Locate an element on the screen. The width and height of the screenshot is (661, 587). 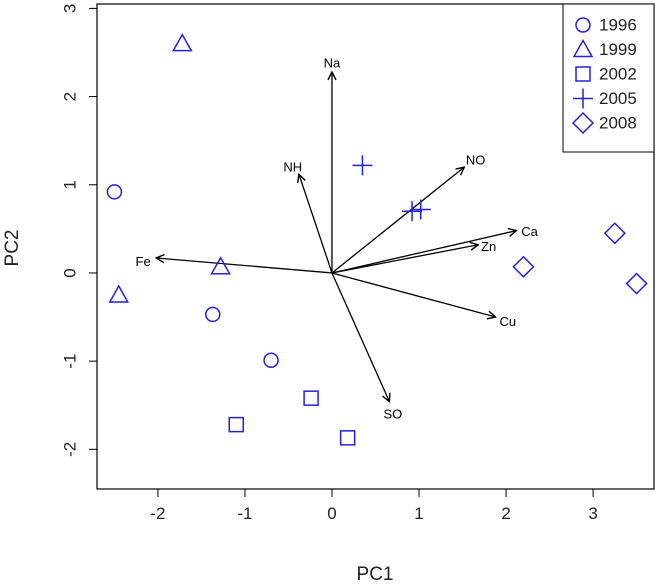
legend-label-1999: 1999 is located at coordinates (618, 49).